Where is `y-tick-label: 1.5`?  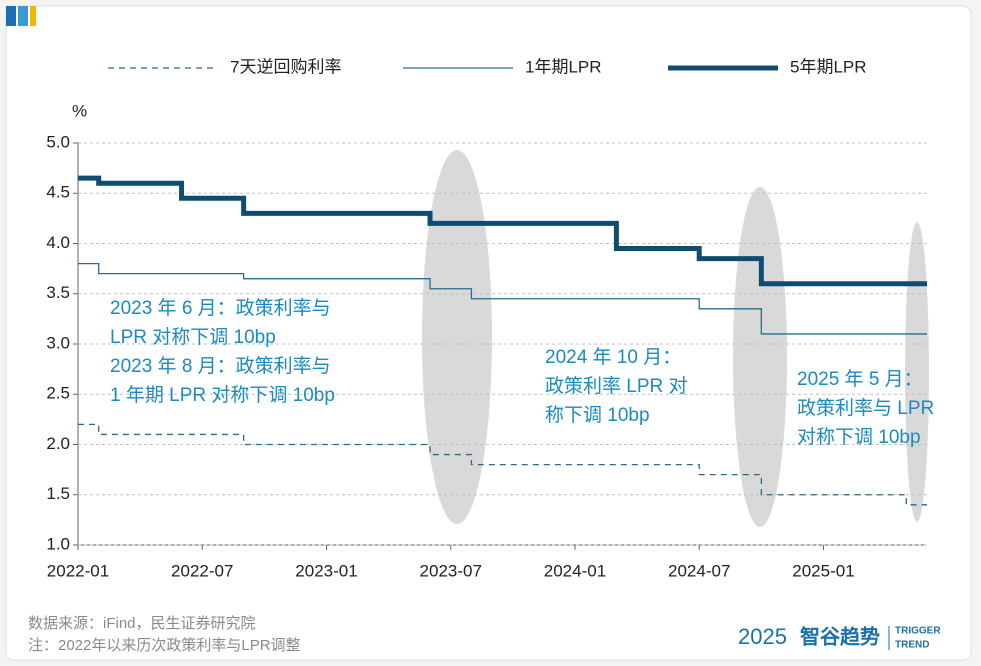
y-tick-label: 1.5 is located at coordinates (58, 493).